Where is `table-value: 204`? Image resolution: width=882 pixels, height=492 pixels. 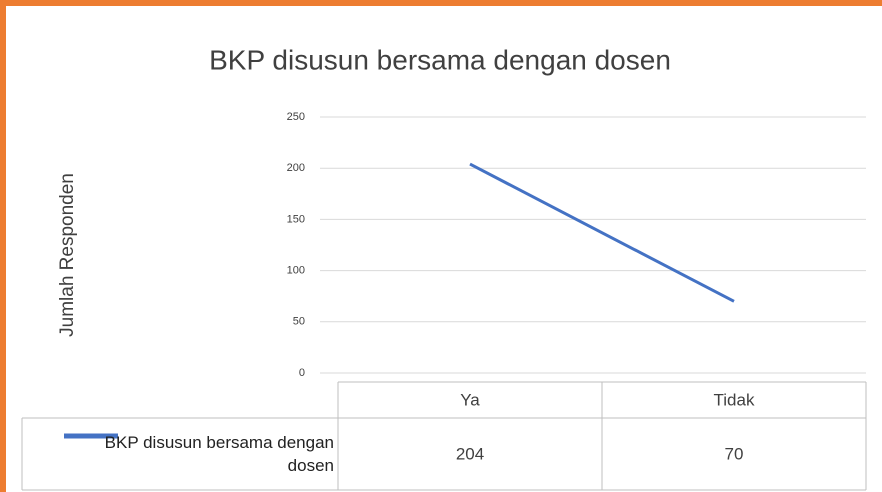
table-value: 204 is located at coordinates (470, 453).